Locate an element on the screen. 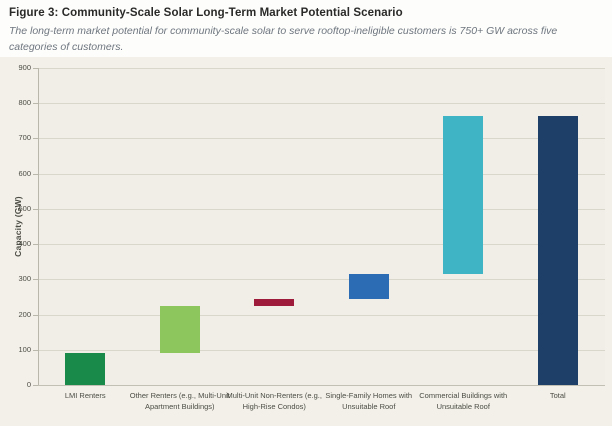 Image resolution: width=612 pixels, height=426 pixels. x-category-label: Total is located at coordinates (557, 395).